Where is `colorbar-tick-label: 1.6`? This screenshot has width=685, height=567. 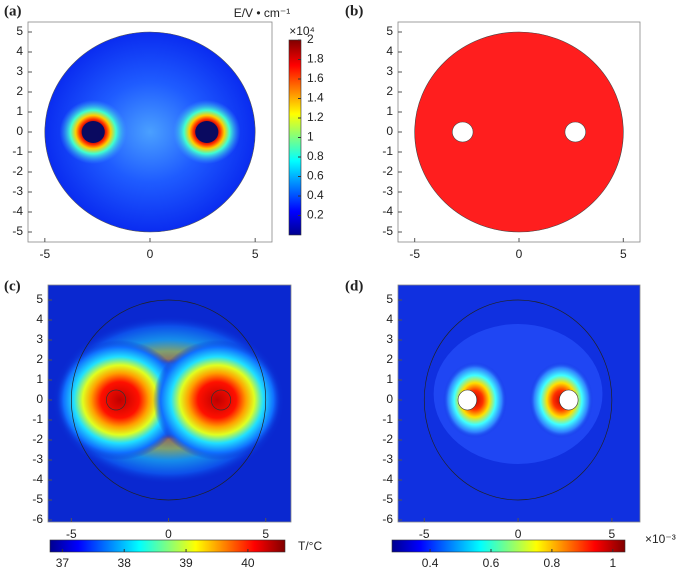 colorbar-tick-label: 1.6 is located at coordinates (315, 78).